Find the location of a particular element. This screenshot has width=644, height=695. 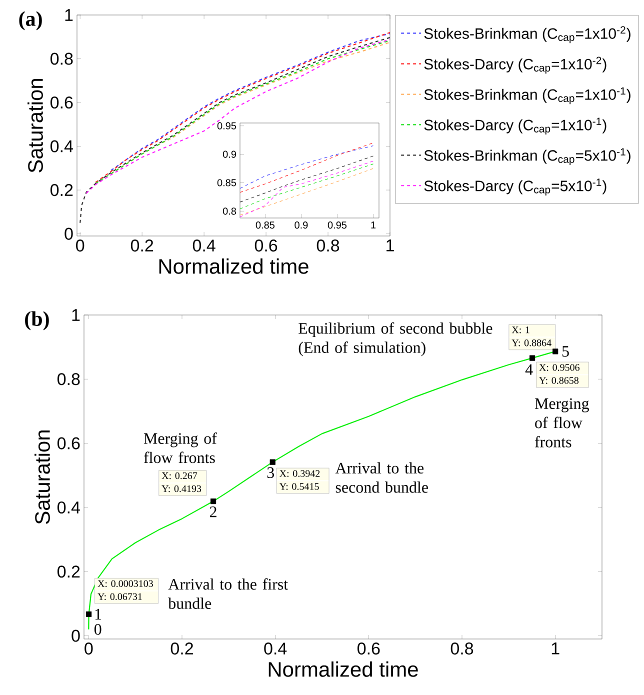

annotation: X: 0.9506 is located at coordinates (559, 367).